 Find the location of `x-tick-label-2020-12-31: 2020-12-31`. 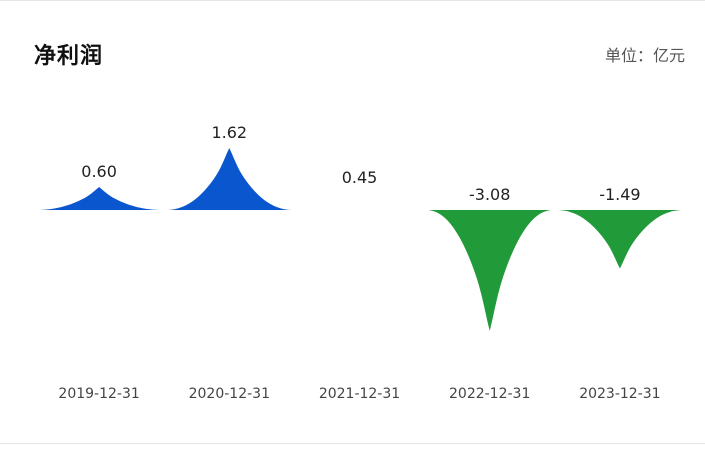

x-tick-label-2020-12-31: 2020-12-31 is located at coordinates (229, 394).